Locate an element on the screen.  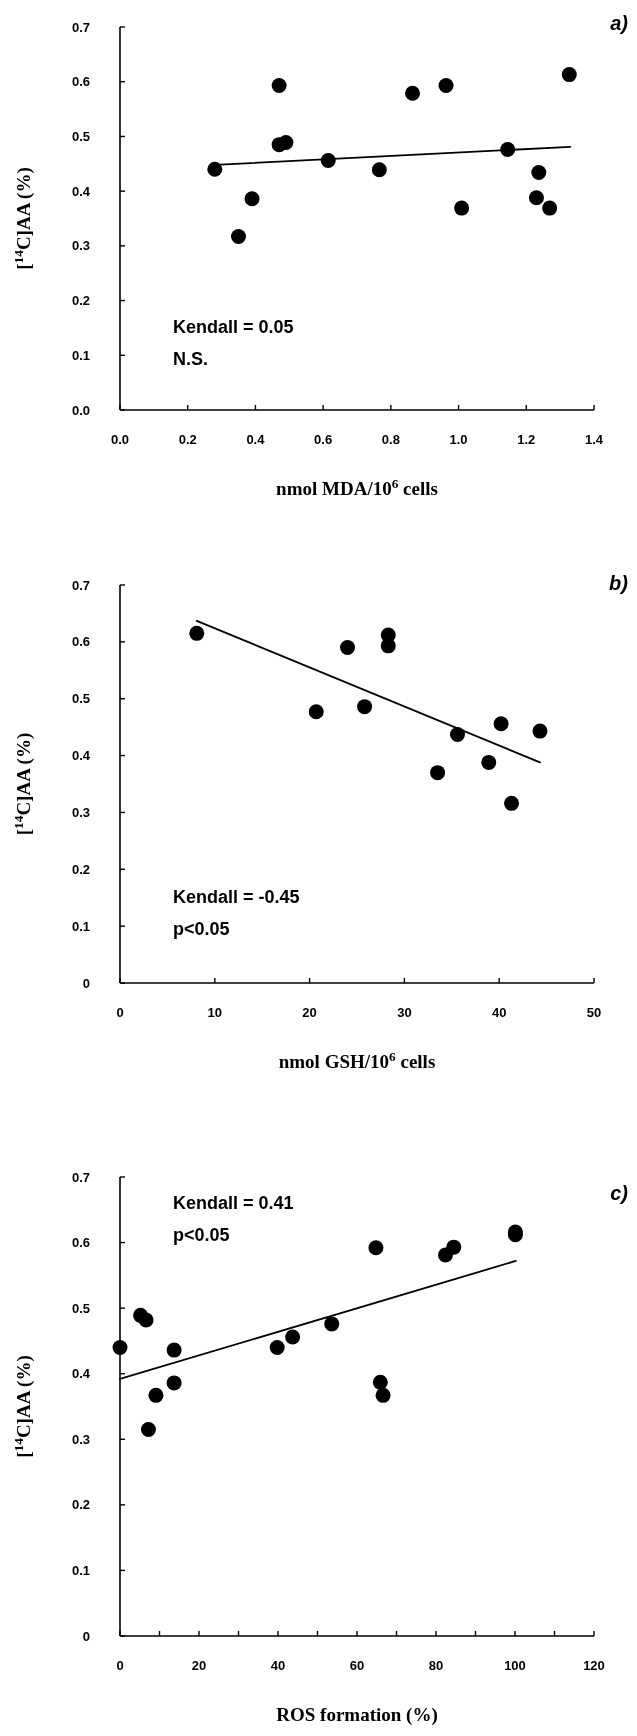
x-tick-label: 30 is located at coordinates (404, 1012).